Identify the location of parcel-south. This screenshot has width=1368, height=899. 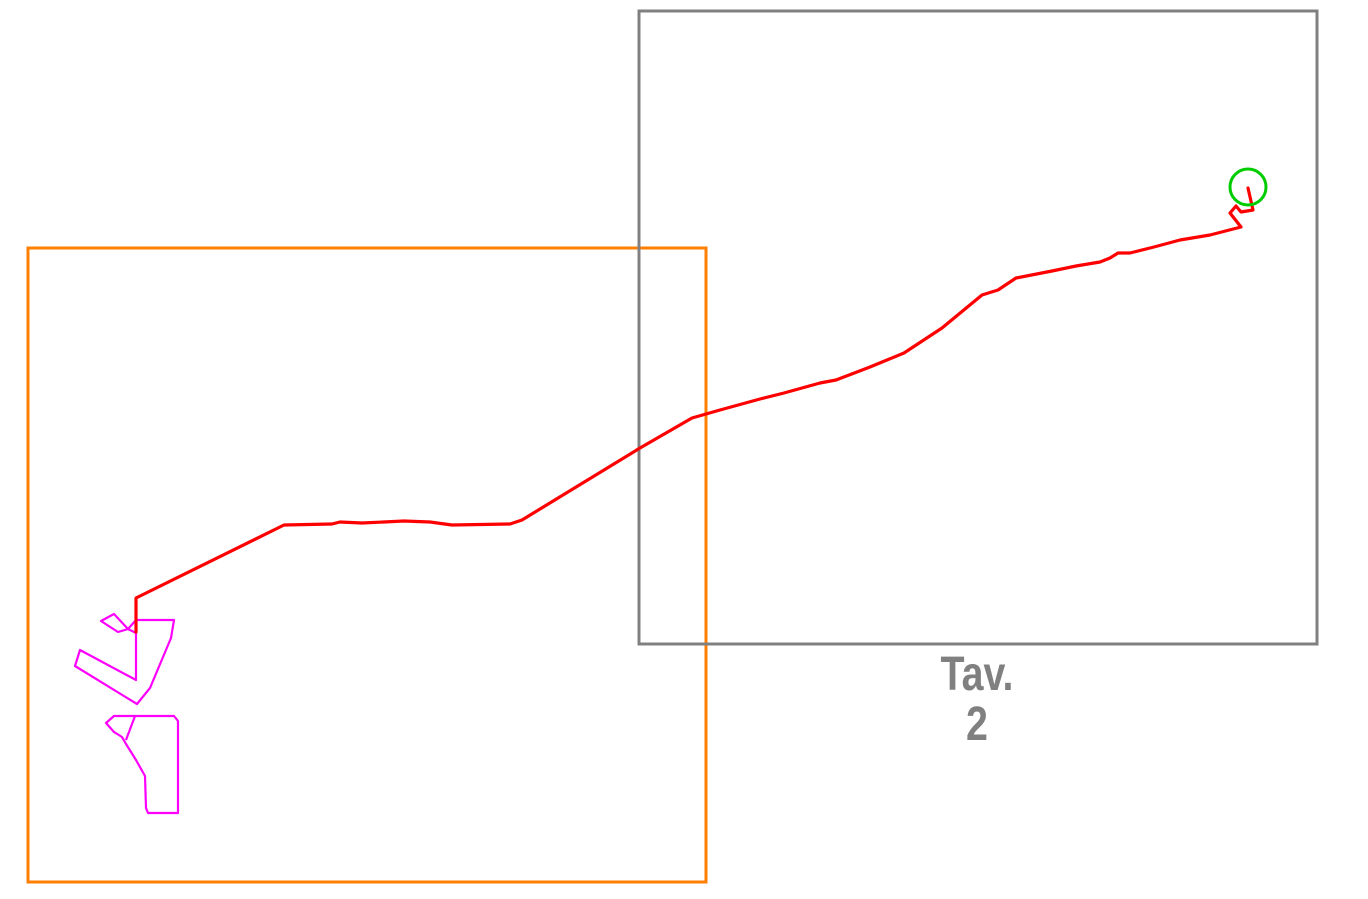
(142, 764).